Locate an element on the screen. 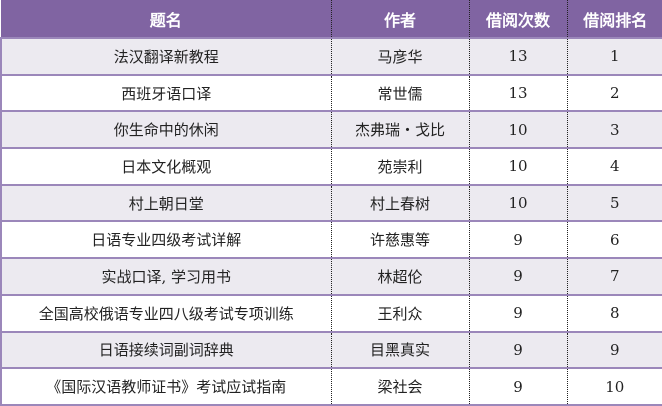 The image size is (662, 406). table-row: 你生命中的休闲 杰弗瑞・戈比 10 3 is located at coordinates (331, 129).